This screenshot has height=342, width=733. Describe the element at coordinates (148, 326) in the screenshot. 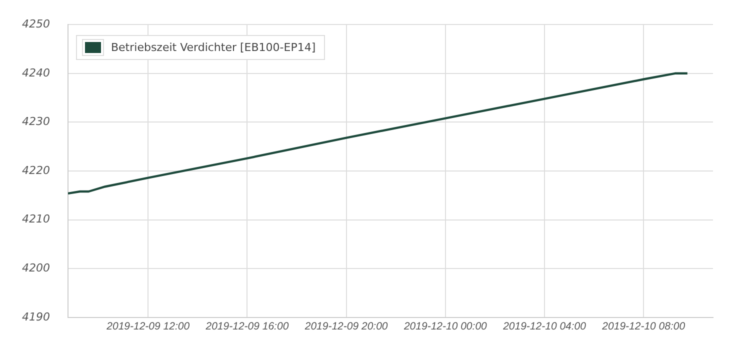

I see `x-tick-label: 2019-12-09 12:00` at that location.